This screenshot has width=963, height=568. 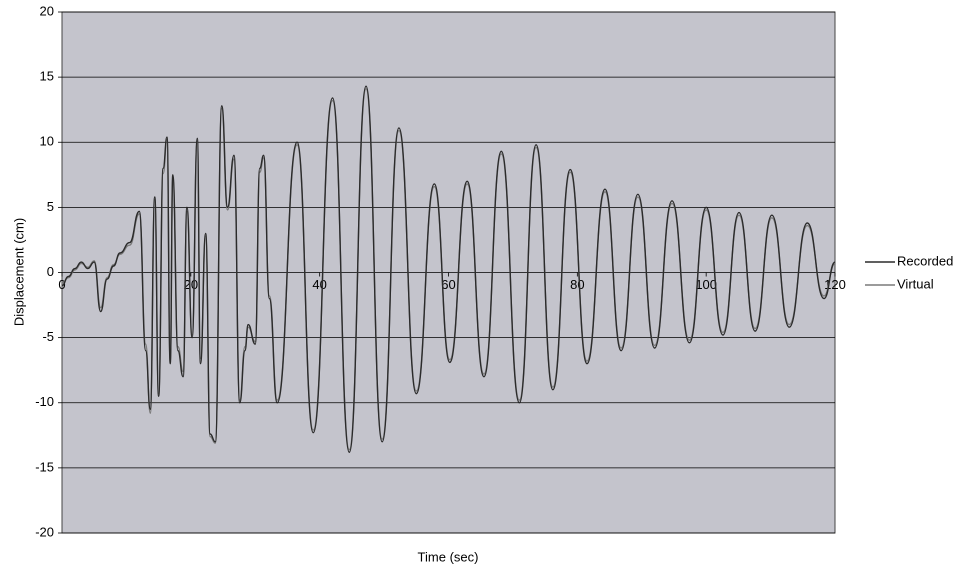 What do you see at coordinates (47, 76) in the screenshot?
I see `y-tick-label: 15` at bounding box center [47, 76].